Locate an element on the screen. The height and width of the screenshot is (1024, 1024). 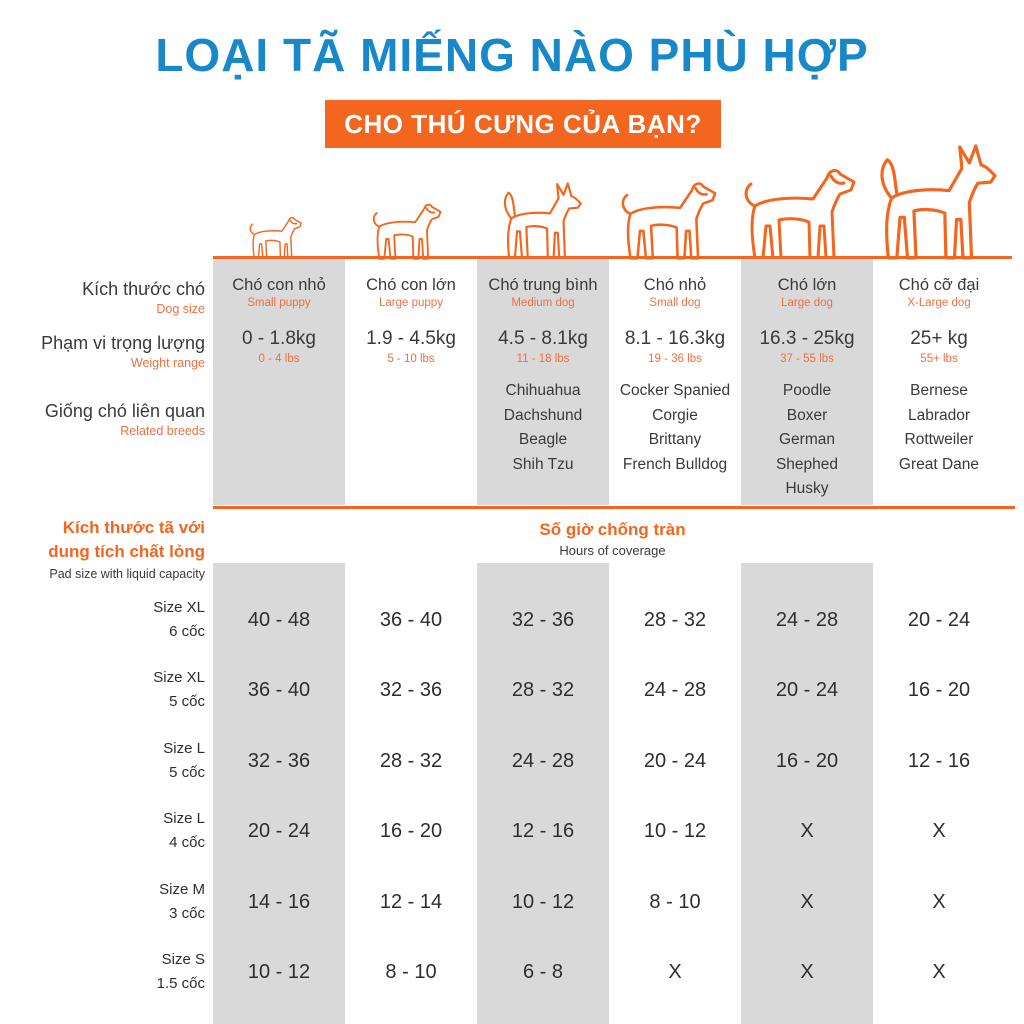
subtitle-text: CHO THÚ CƯNG CỦA BẠN? is located at coordinates (523, 123).